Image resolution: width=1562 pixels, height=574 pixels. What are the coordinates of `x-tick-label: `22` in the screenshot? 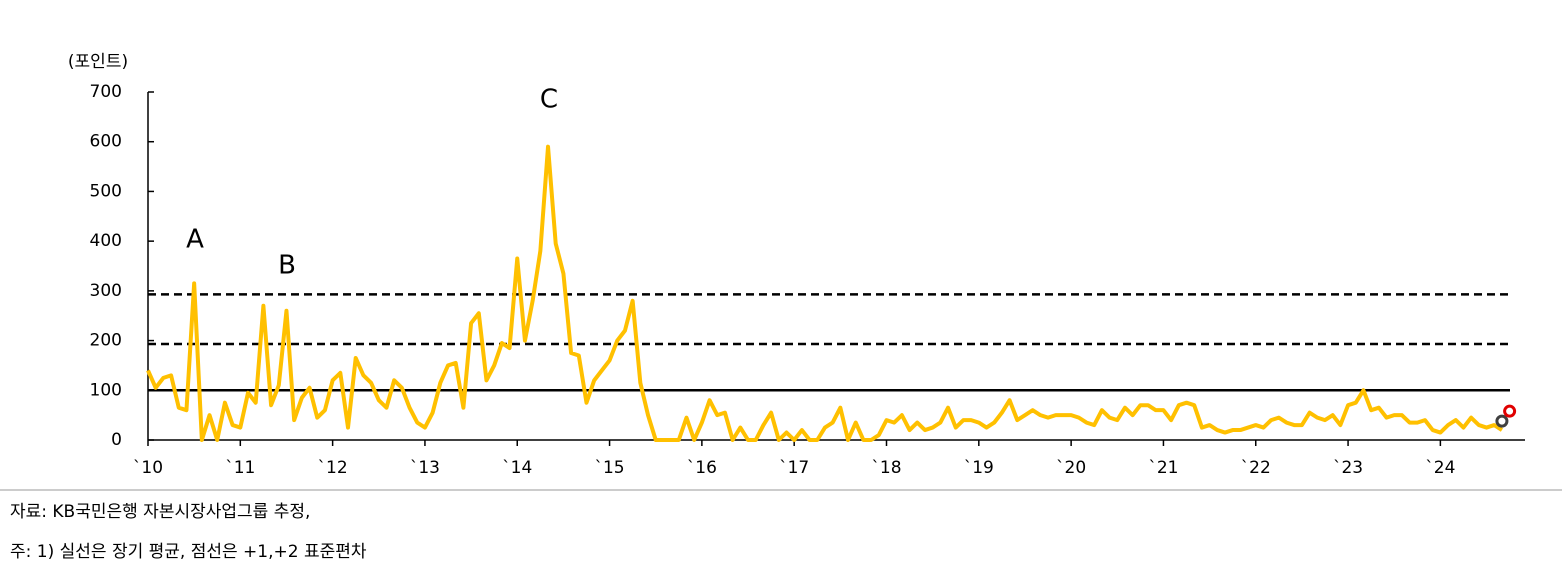 It's located at (1256, 468).